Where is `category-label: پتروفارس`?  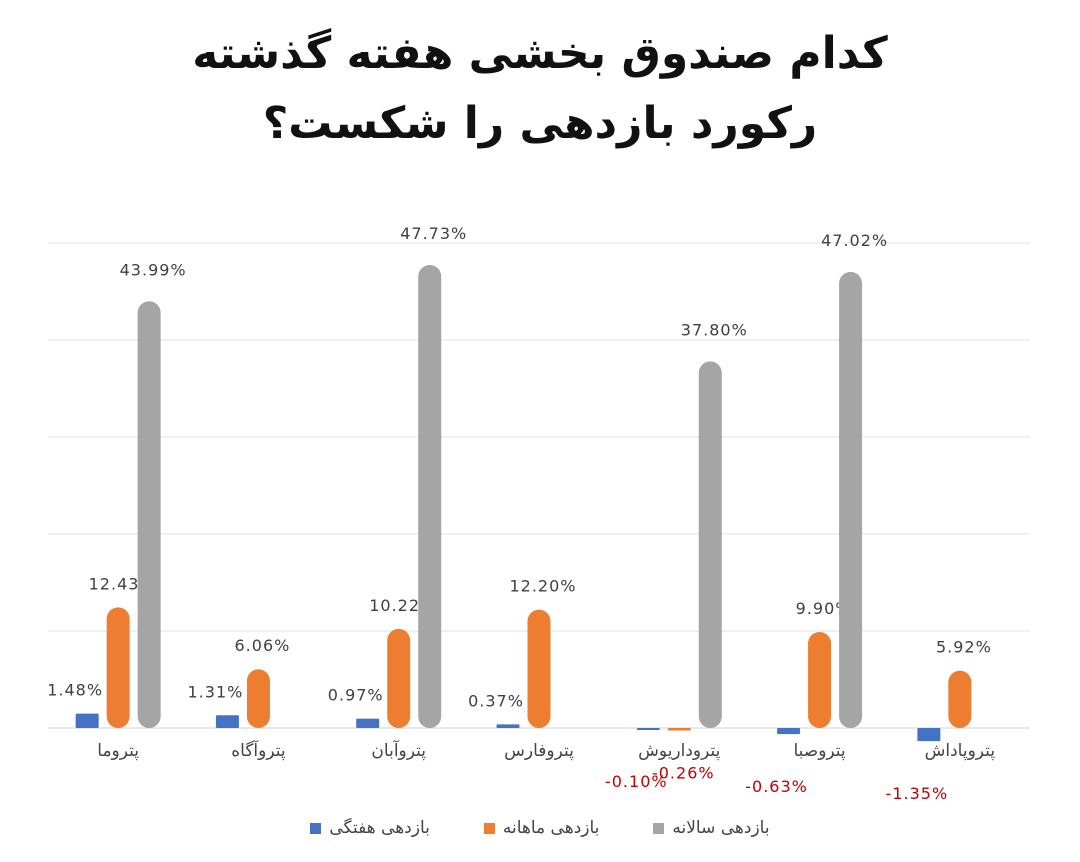 category-label: پتروفارس is located at coordinates (539, 751).